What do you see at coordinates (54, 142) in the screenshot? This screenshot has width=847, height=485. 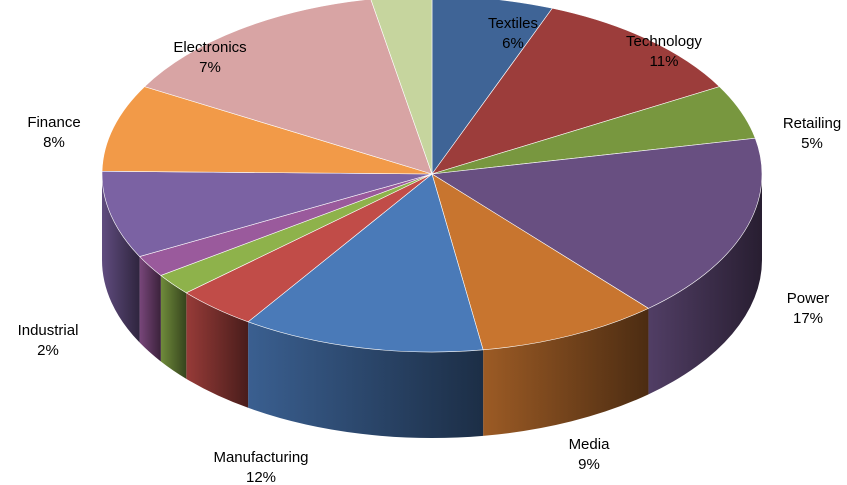 I see `value-label-finance: 8%` at bounding box center [54, 142].